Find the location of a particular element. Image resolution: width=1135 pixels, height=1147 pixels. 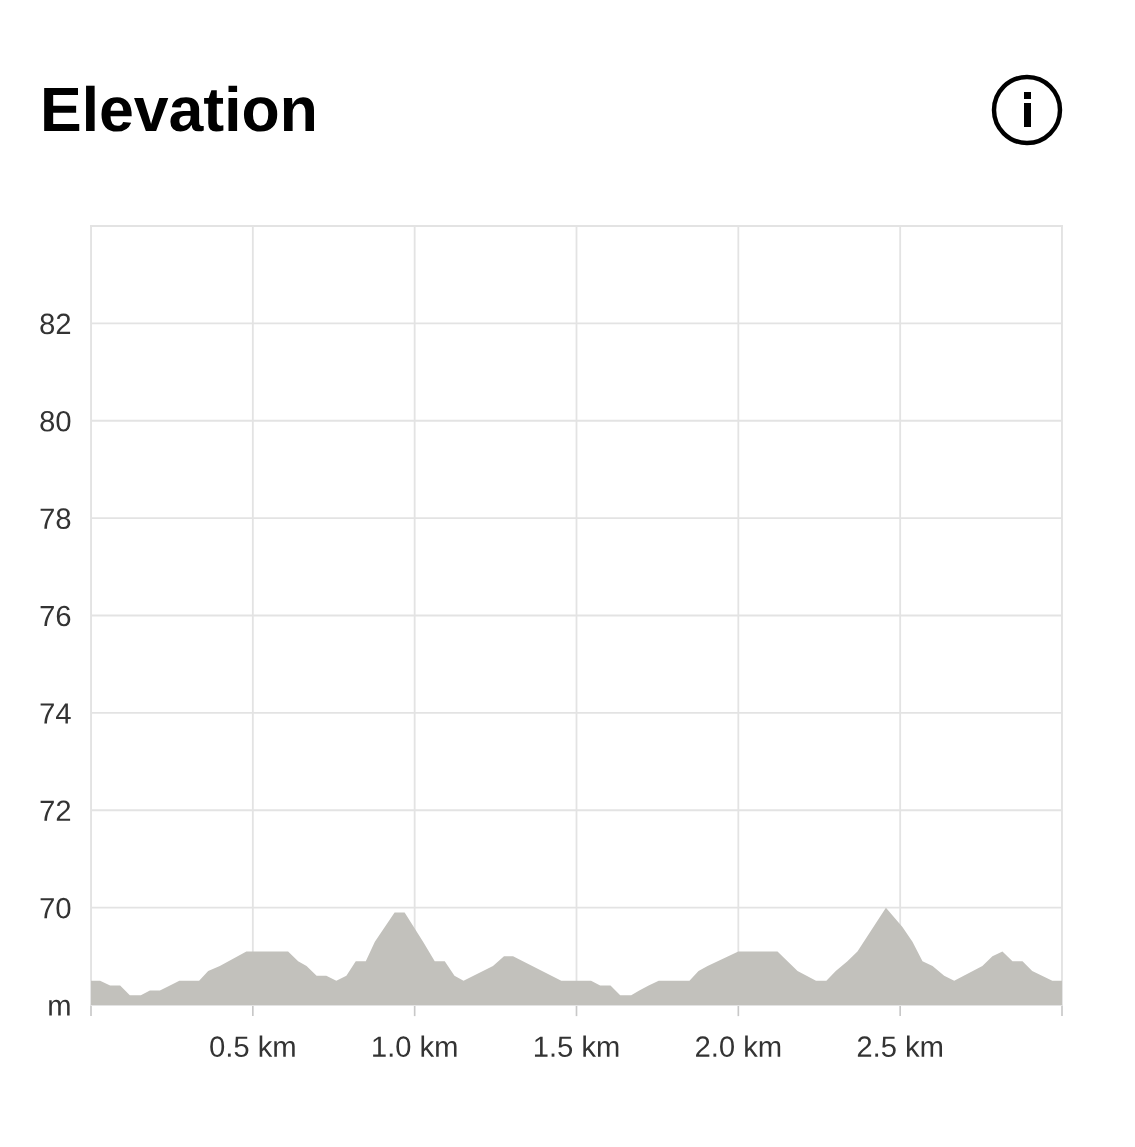

y-tick-label: 76 is located at coordinates (55, 616).